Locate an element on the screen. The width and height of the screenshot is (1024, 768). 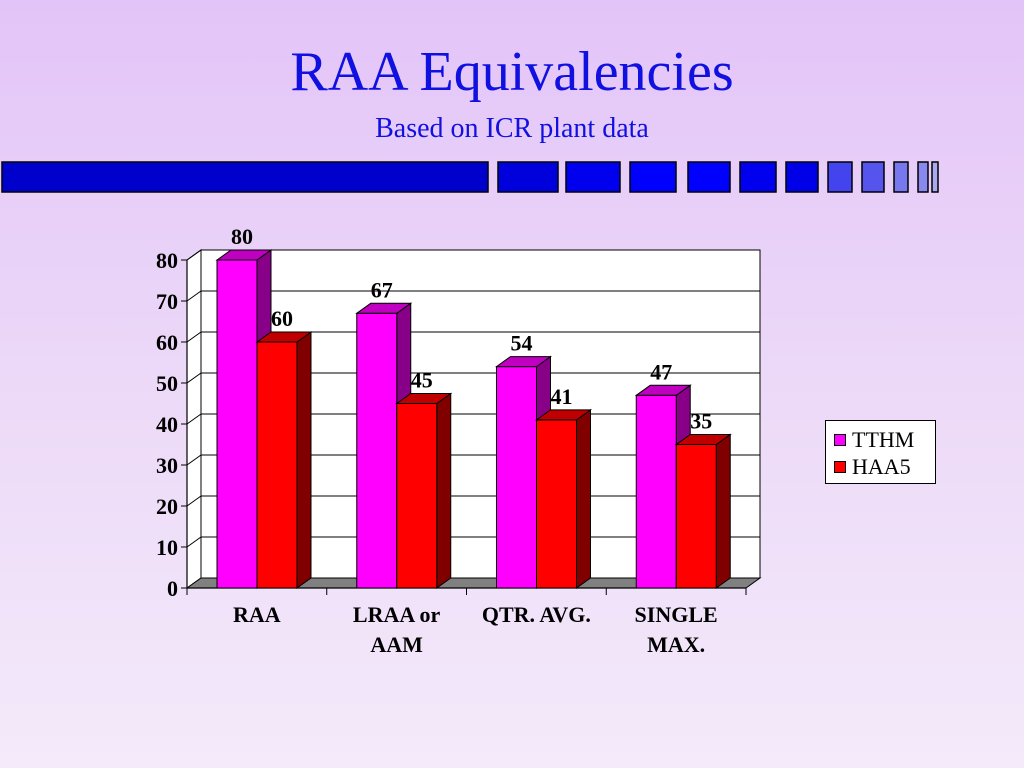
legend-swatch-tthm is located at coordinates (840, 439).